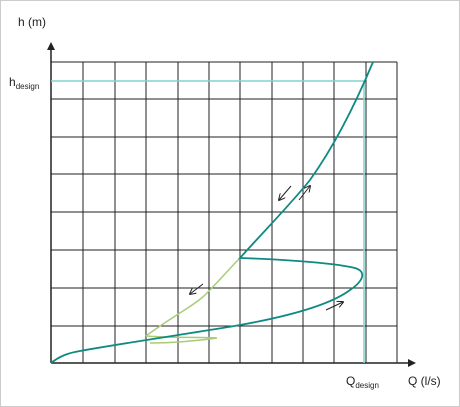 The width and height of the screenshot is (460, 407). I want to click on y-axis-label: h (m), so click(32, 22).